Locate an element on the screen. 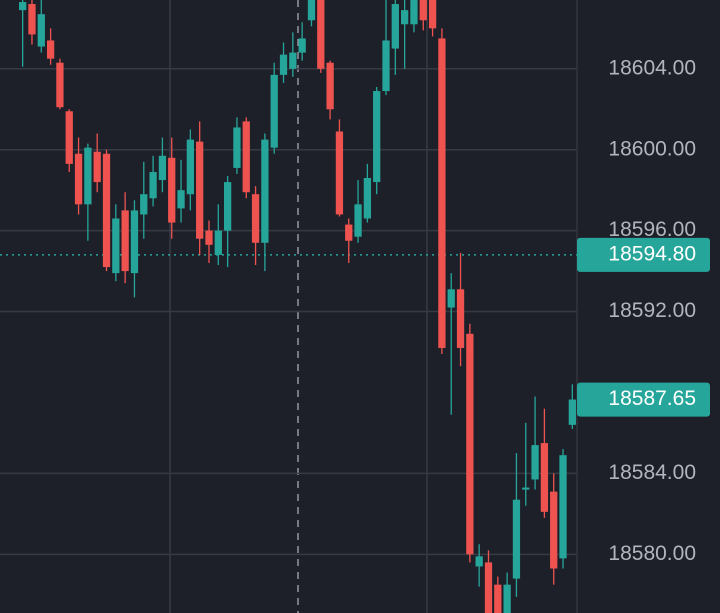 This screenshot has height=613, width=720. y-tick-label: 18580.00 is located at coordinates (652, 553).